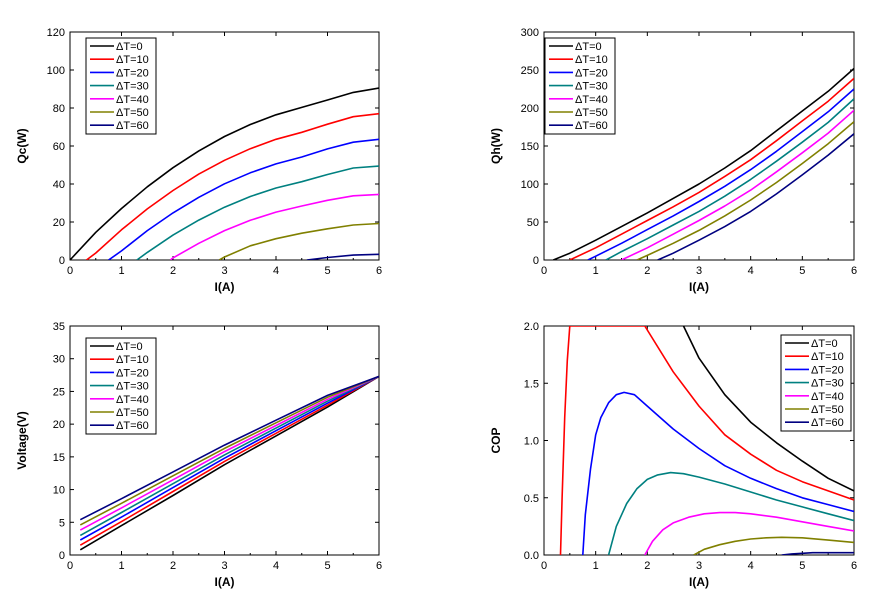  What do you see at coordinates (59, 458) in the screenshot?
I see `y-tick-label: 15` at bounding box center [59, 458].